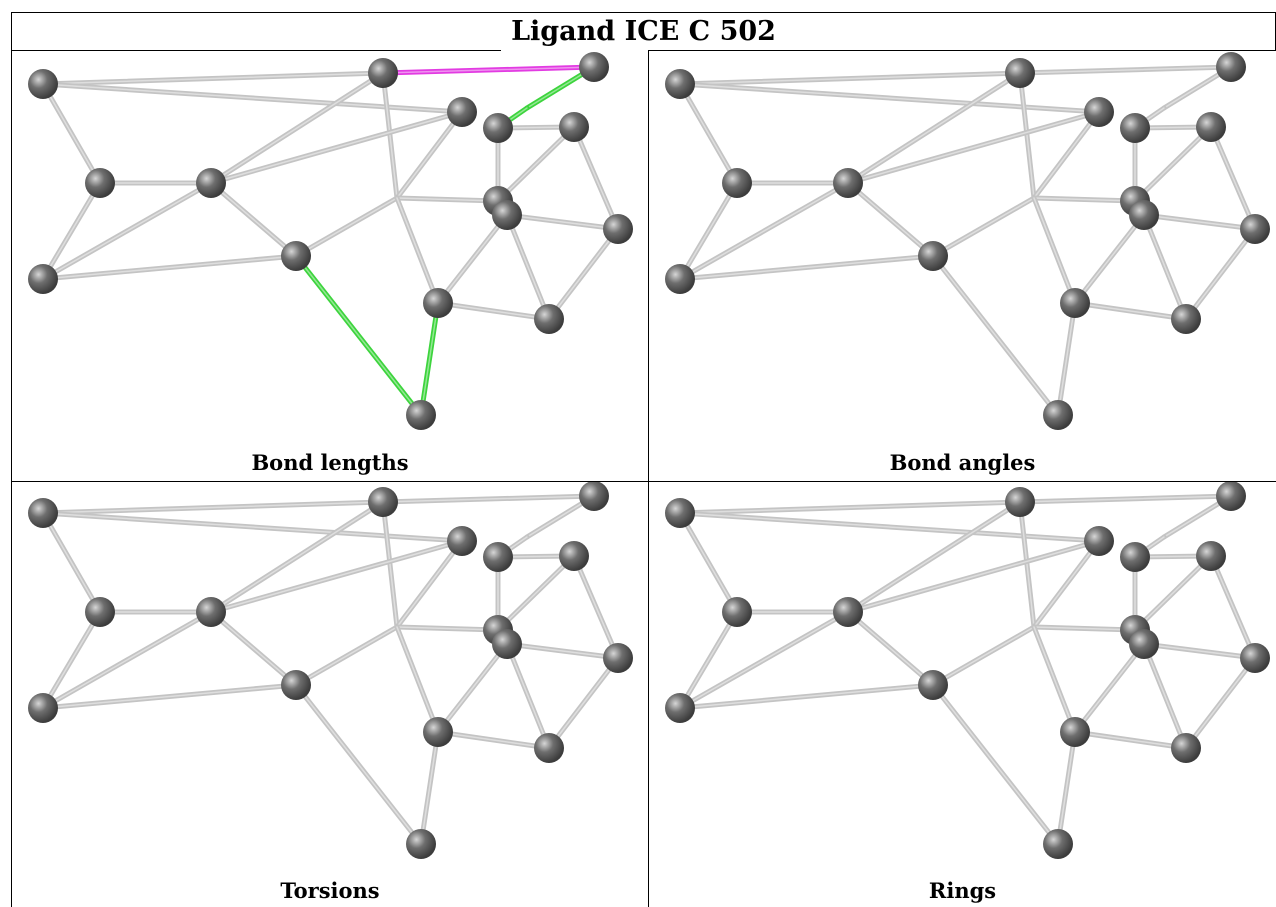  Describe the element at coordinates (643, 481) in the screenshot. I see `row-divider` at that location.